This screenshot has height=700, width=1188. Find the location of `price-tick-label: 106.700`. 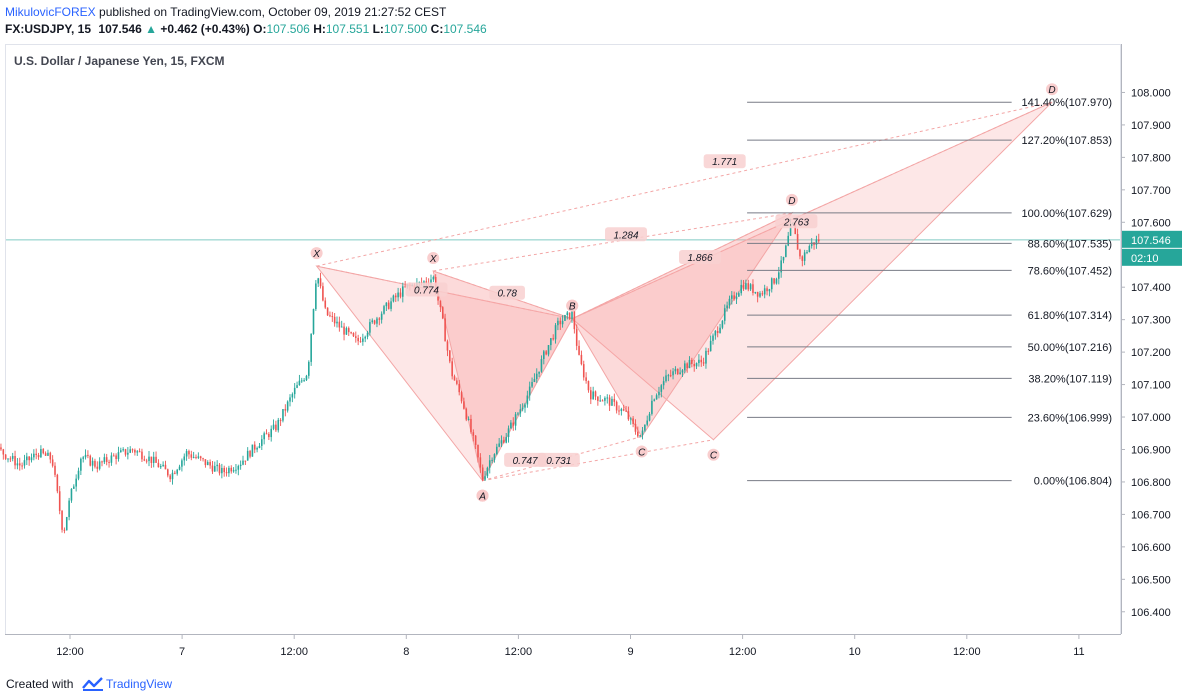

price-tick-label: 106.700 is located at coordinates (1151, 515).